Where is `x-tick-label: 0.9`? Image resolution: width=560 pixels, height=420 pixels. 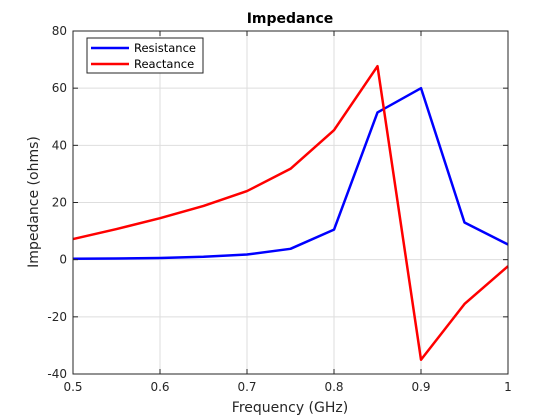
x-tick-label: 0.9 is located at coordinates (420, 387).